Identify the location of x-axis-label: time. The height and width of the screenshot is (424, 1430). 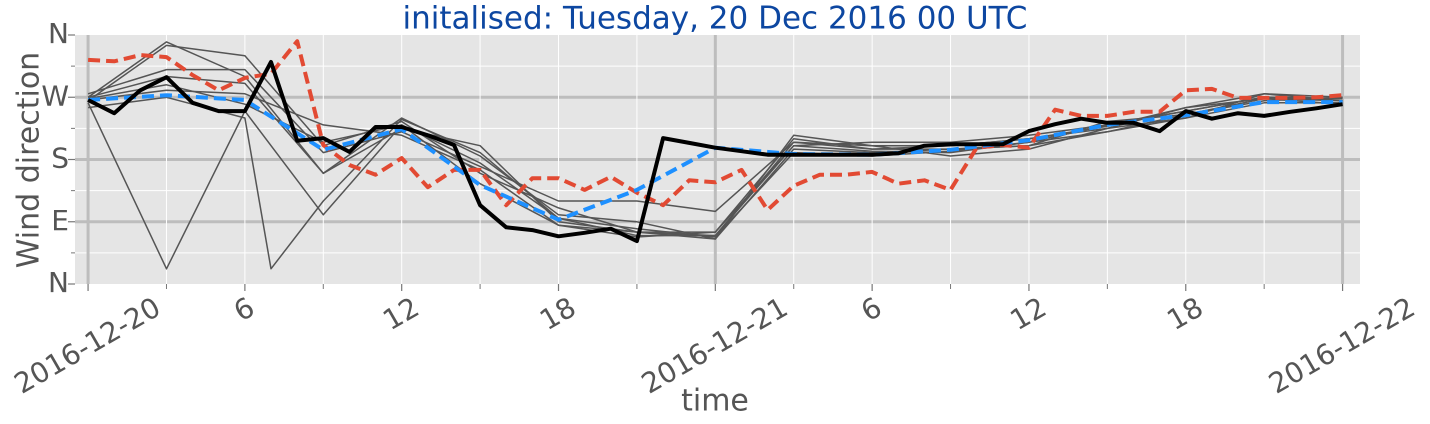
(715, 401).